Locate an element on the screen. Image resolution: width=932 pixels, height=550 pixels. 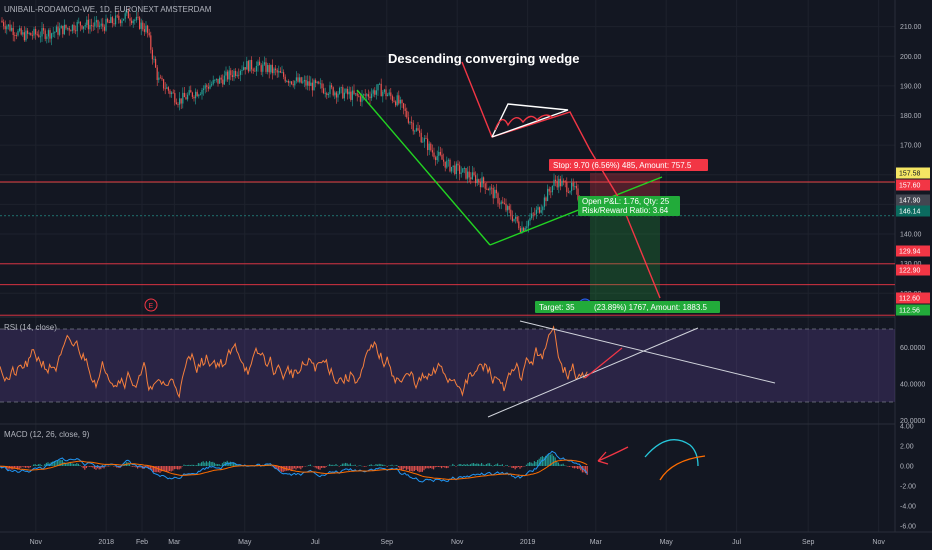
rsi-trend-upper is located at coordinates (647, 352).